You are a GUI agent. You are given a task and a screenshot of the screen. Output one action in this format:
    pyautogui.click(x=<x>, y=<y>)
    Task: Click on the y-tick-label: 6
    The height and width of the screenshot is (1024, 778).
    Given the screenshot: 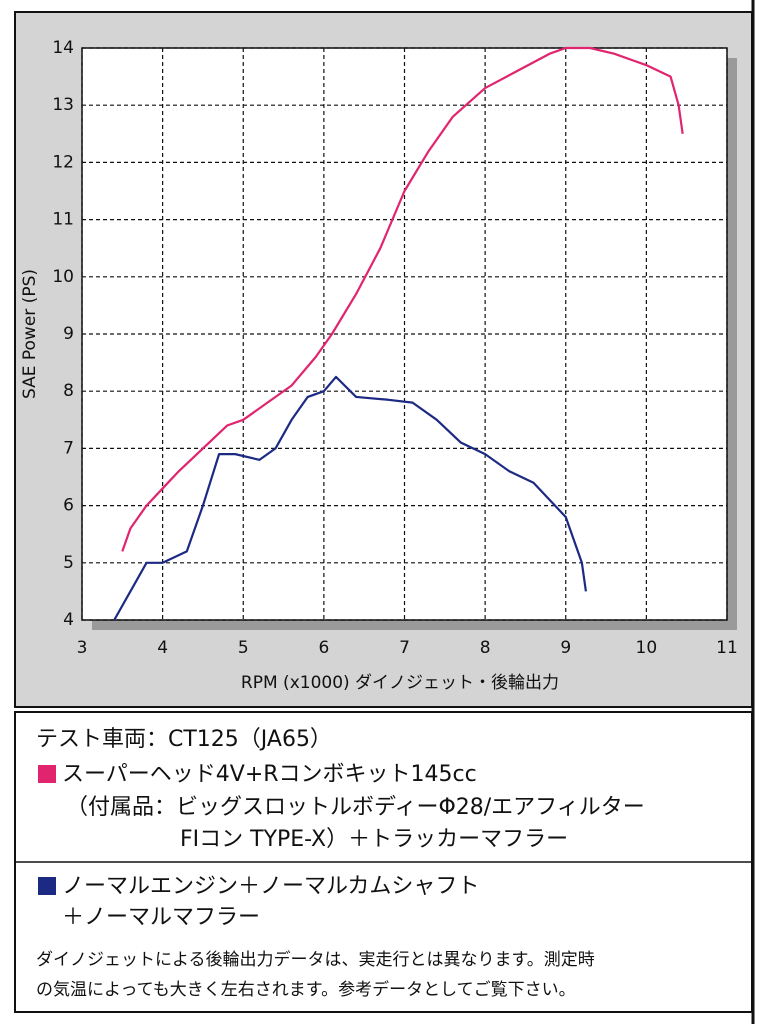 What is the action you would take?
    pyautogui.click(x=68, y=506)
    